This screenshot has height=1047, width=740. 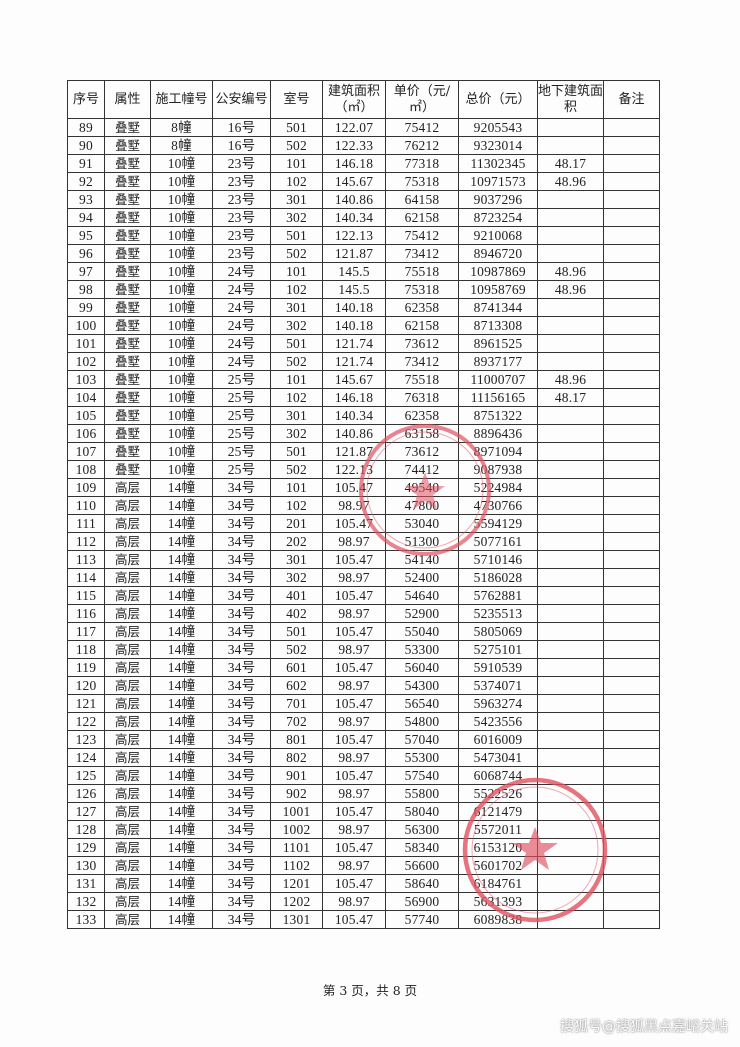 I want to click on cell-room: 301, so click(x=296, y=307).